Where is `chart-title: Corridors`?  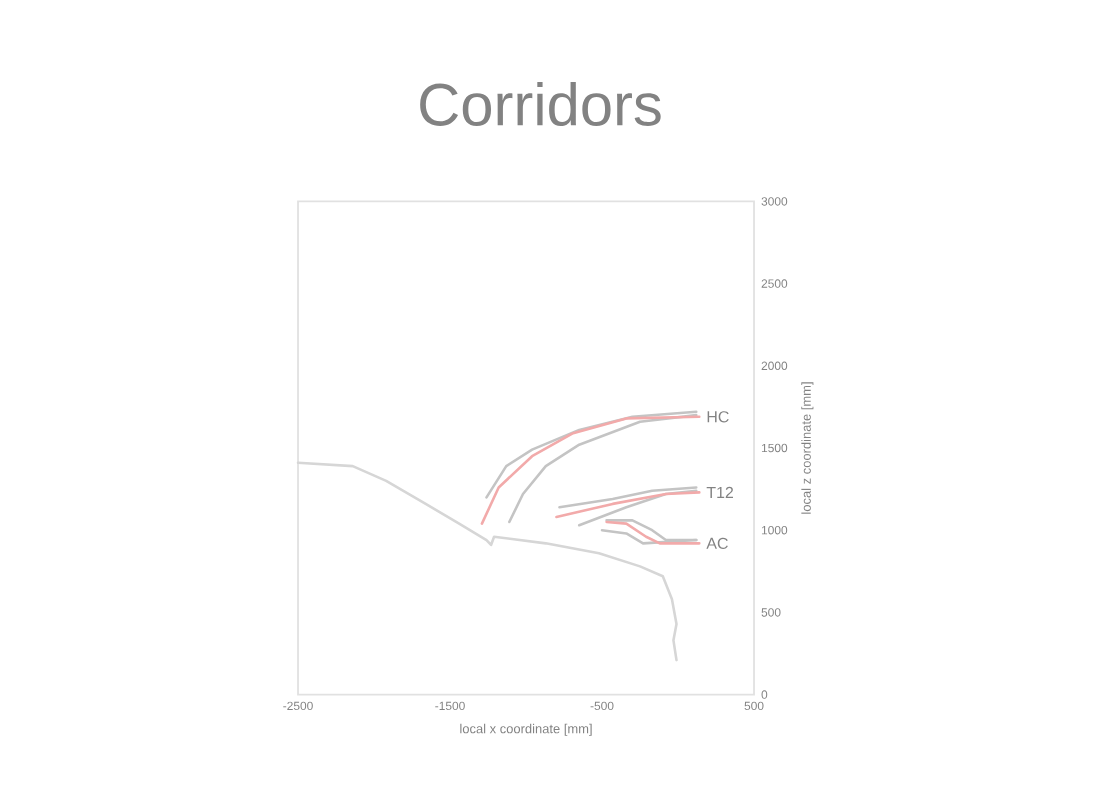
chart-title: Corridors is located at coordinates (540, 104).